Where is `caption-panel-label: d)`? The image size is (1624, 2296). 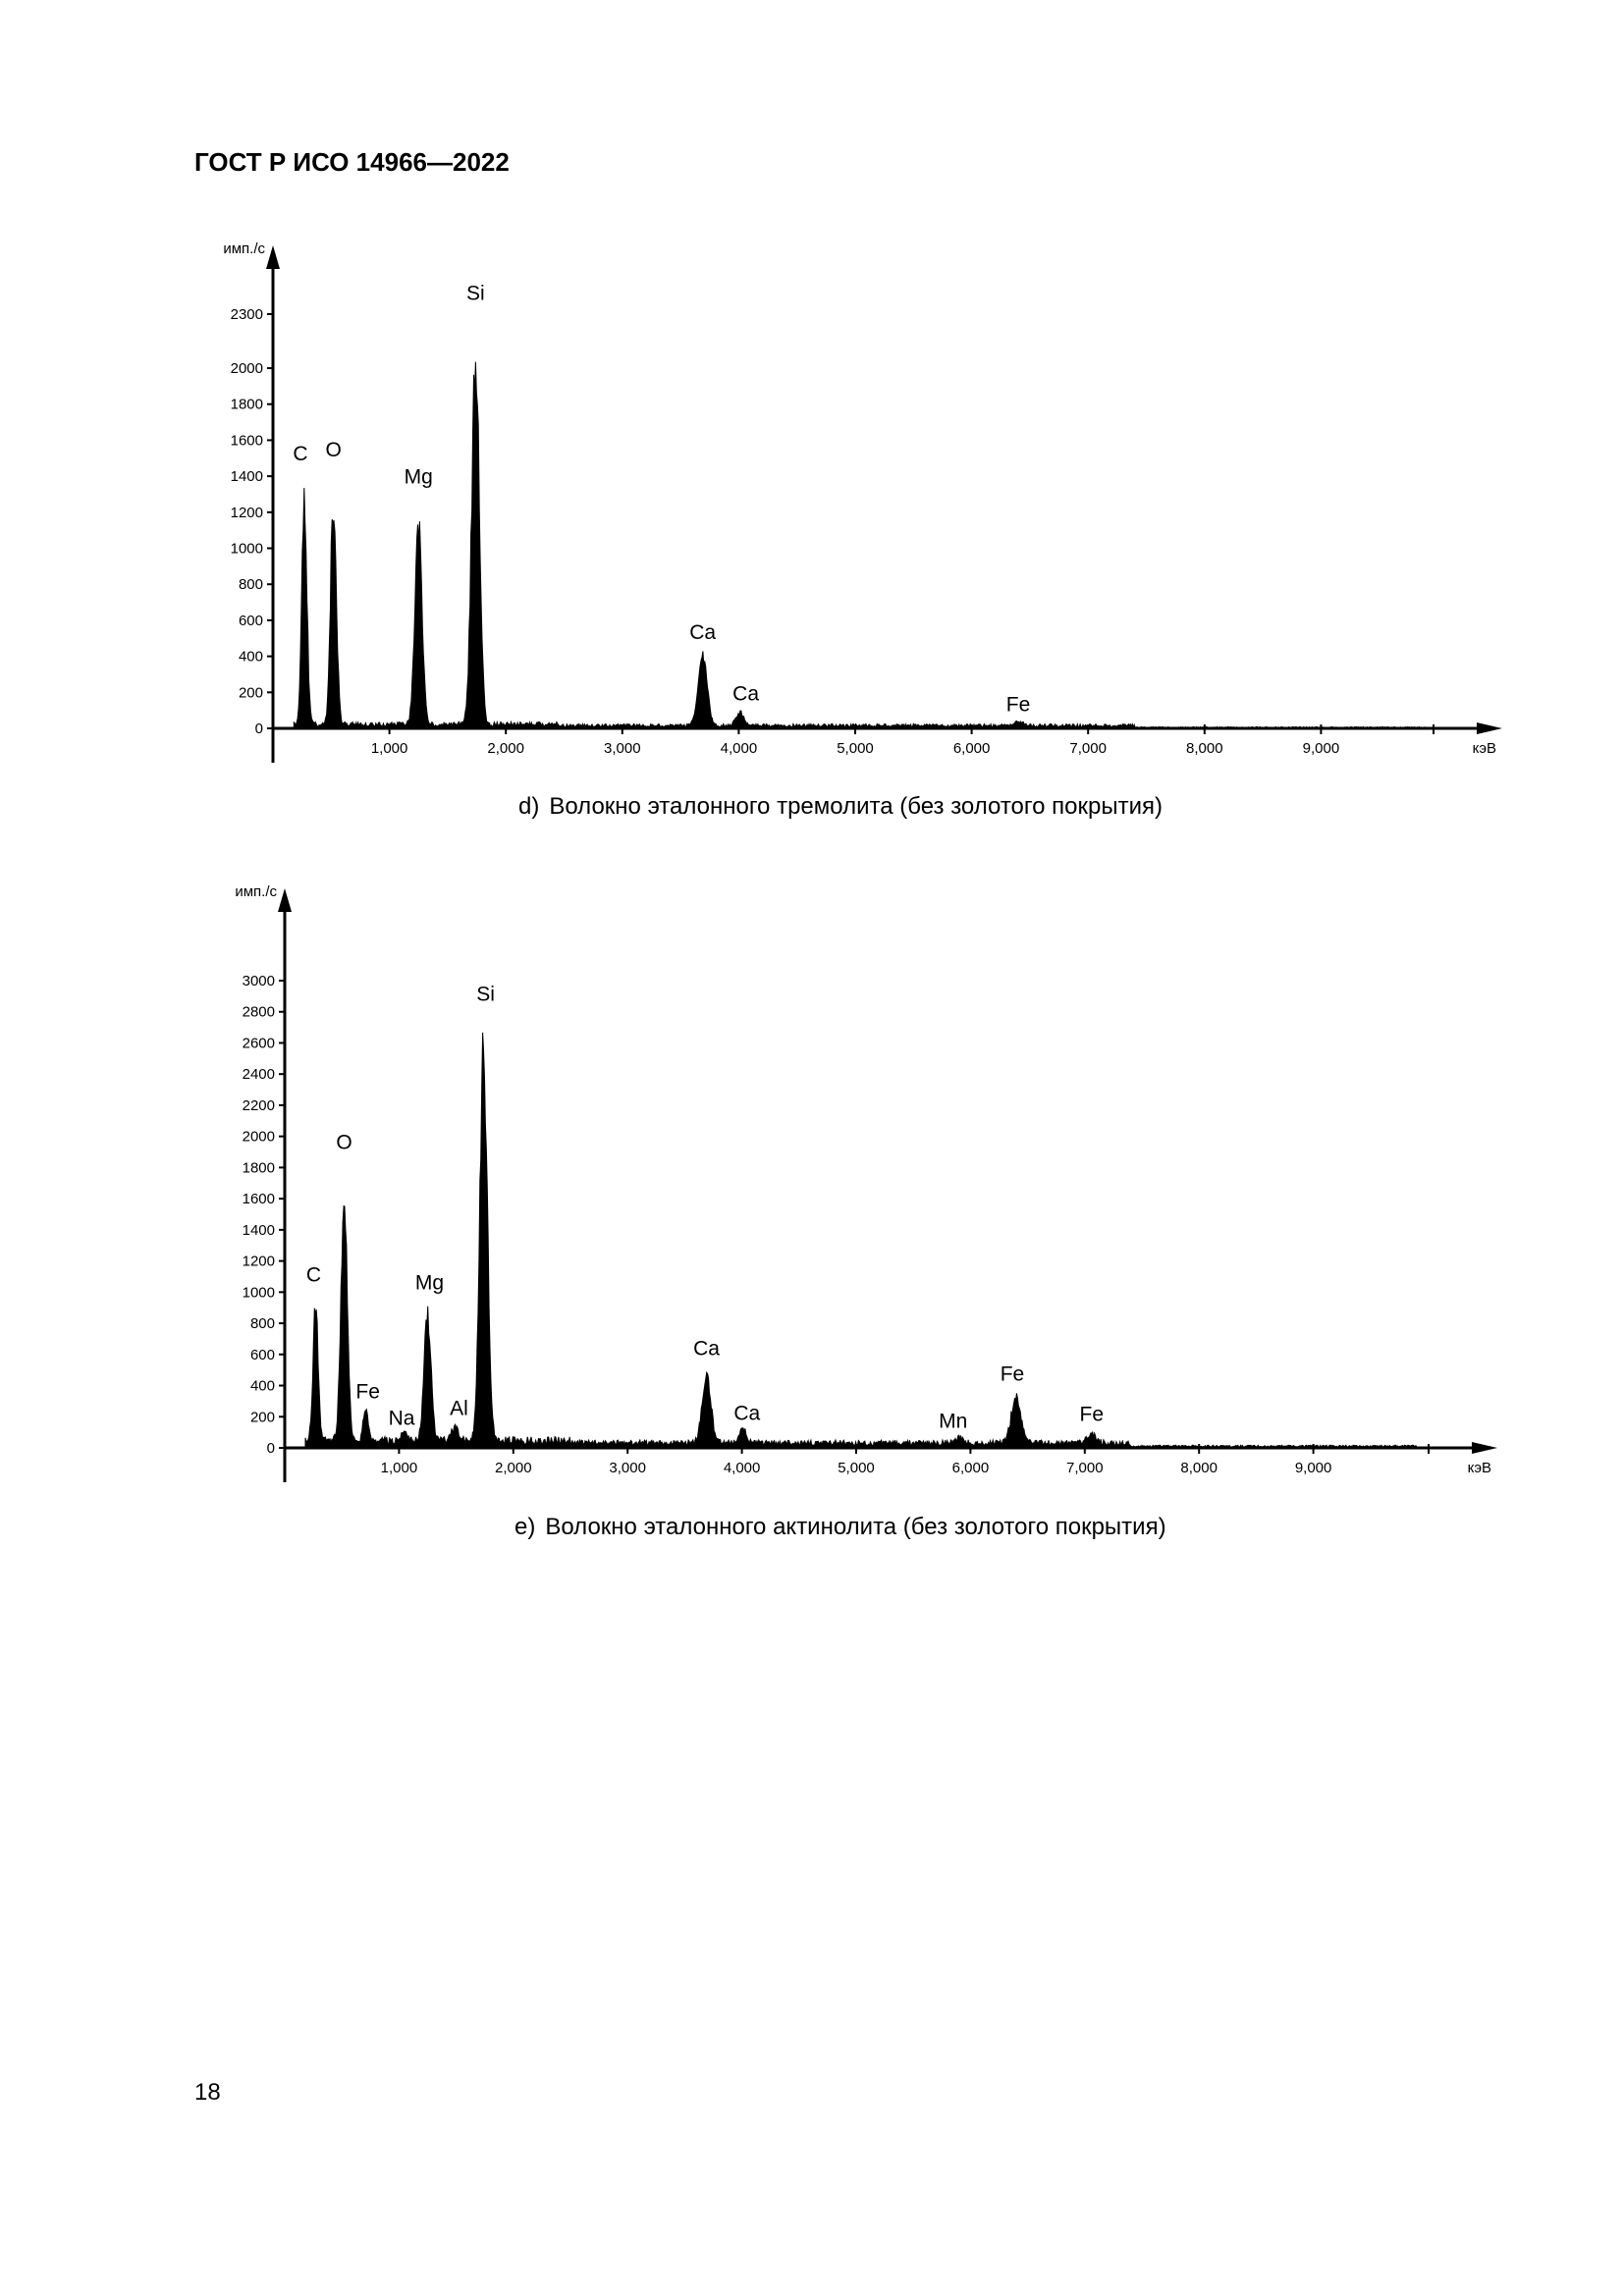 caption-panel-label: d) is located at coordinates (529, 806).